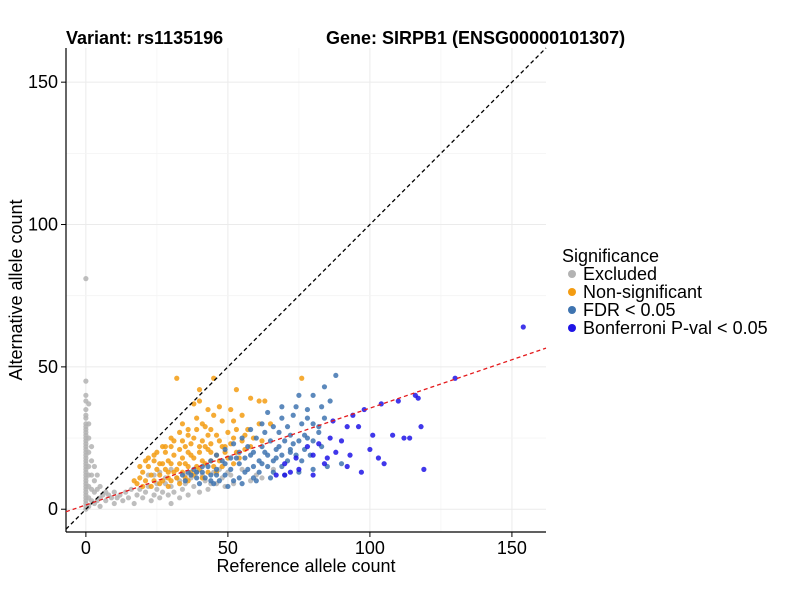 Image resolution: width=800 pixels, height=600 pixels. What do you see at coordinates (43, 225) in the screenshot?
I see `y-tick-label: 100` at bounding box center [43, 225].